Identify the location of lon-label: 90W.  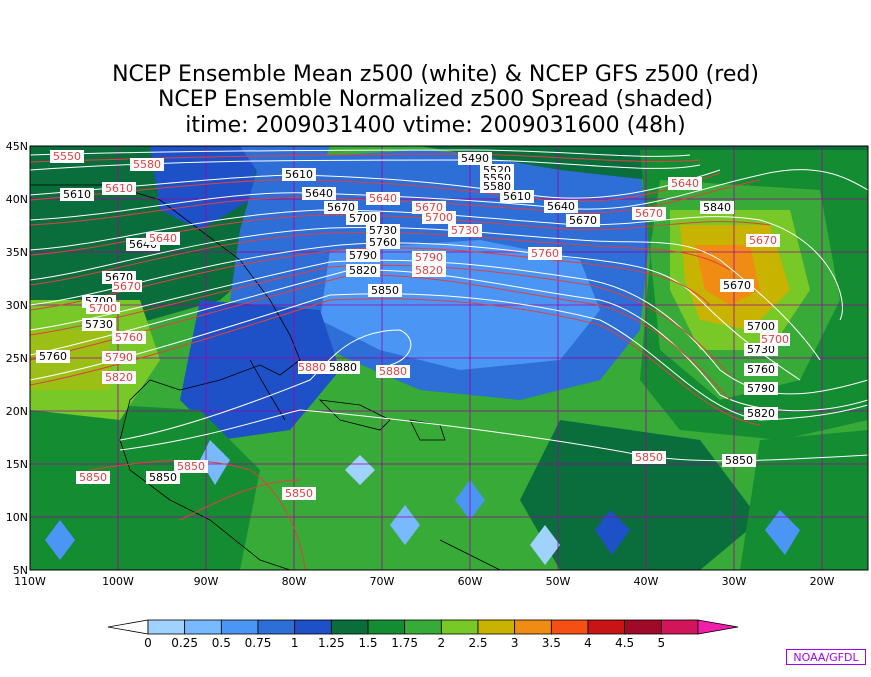
(206, 581).